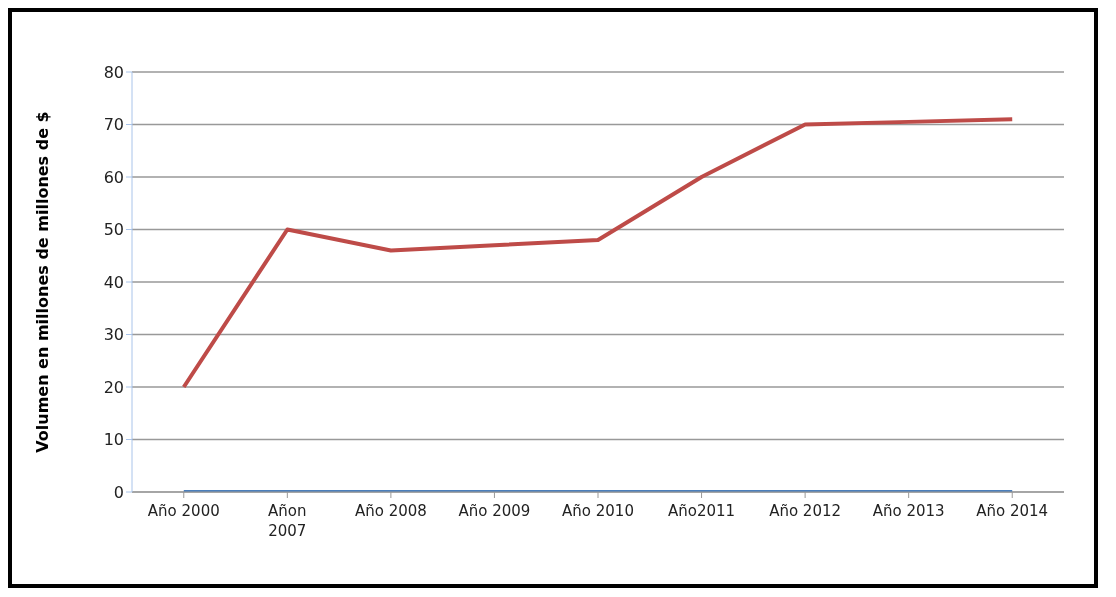 The image size is (1116, 597). Describe the element at coordinates (113, 230) in the screenshot. I see `y-tick-label: 50` at that location.